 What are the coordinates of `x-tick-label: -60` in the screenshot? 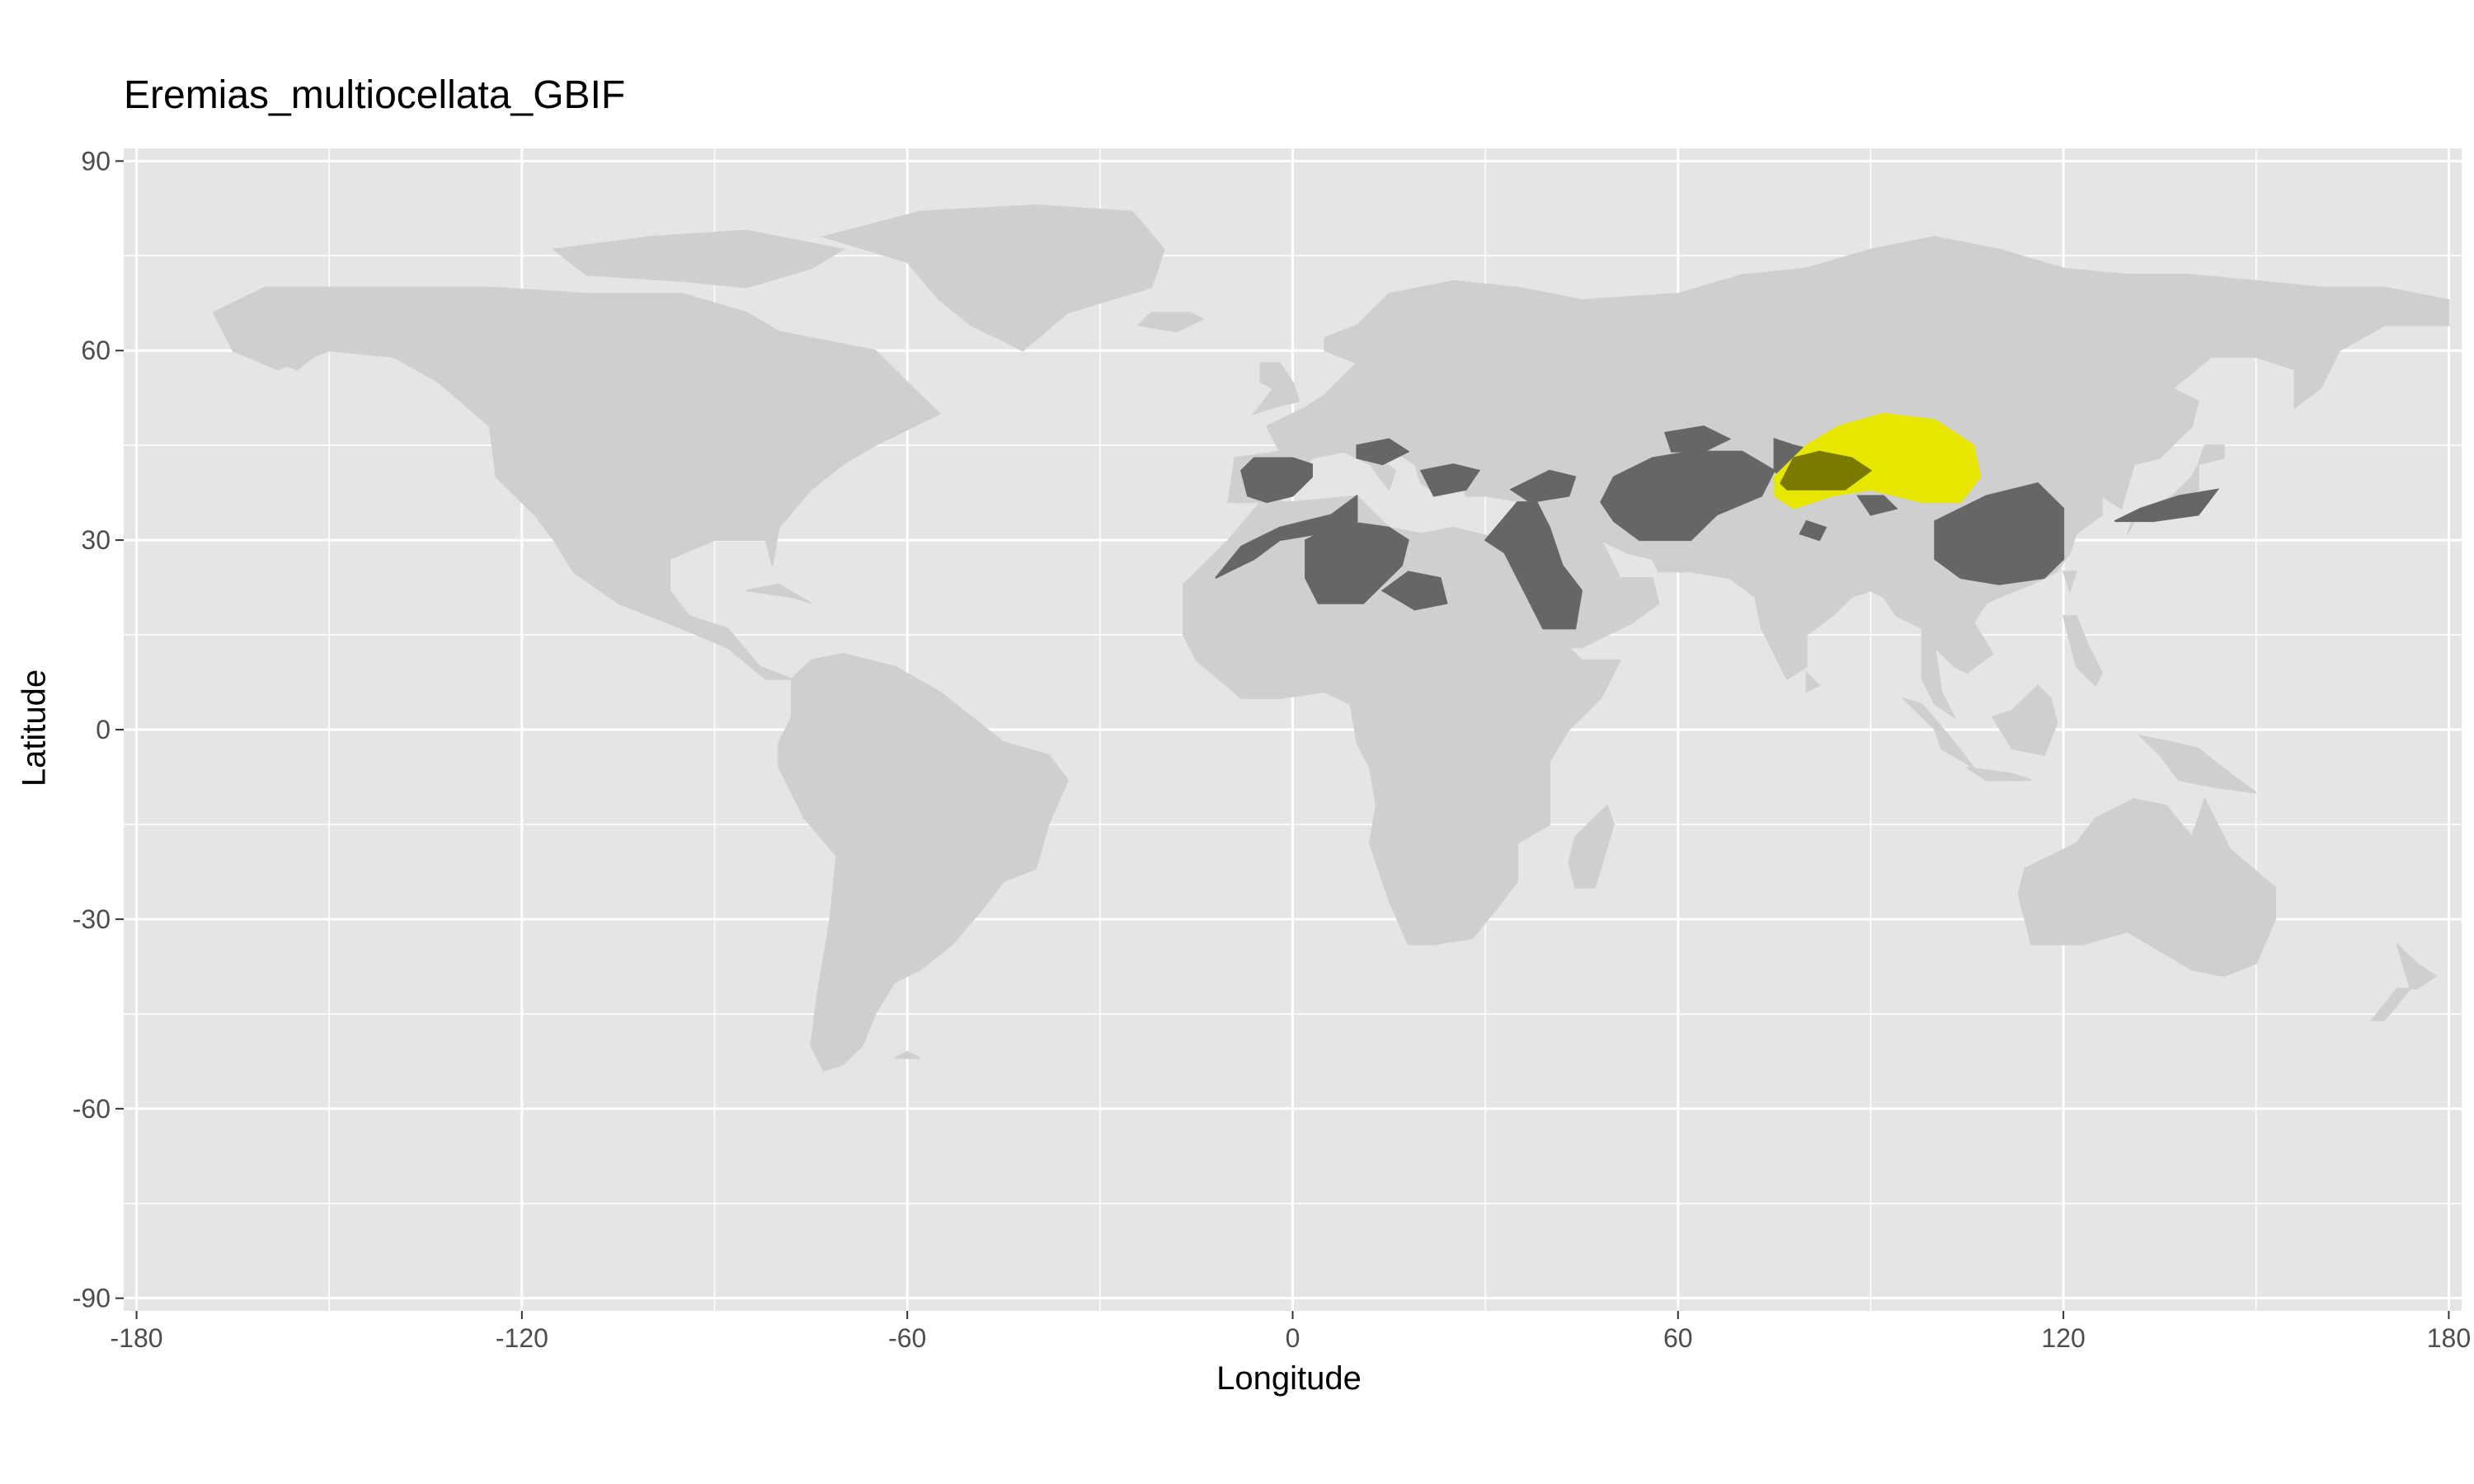 It's located at (907, 1338).